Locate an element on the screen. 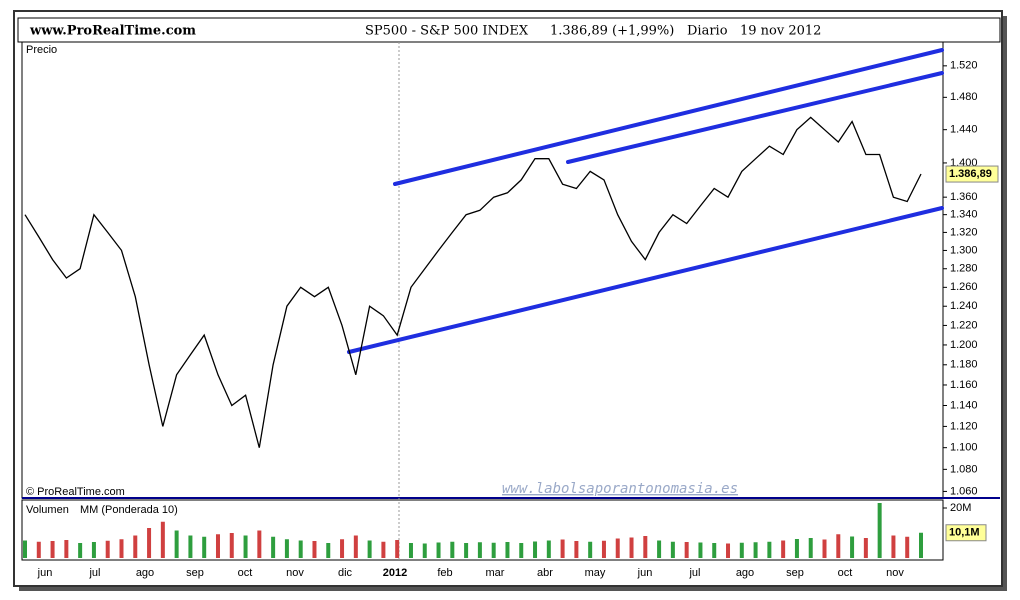 Image resolution: width=1020 pixels, height=600 pixels. x-tick-label: feb is located at coordinates (444, 573).